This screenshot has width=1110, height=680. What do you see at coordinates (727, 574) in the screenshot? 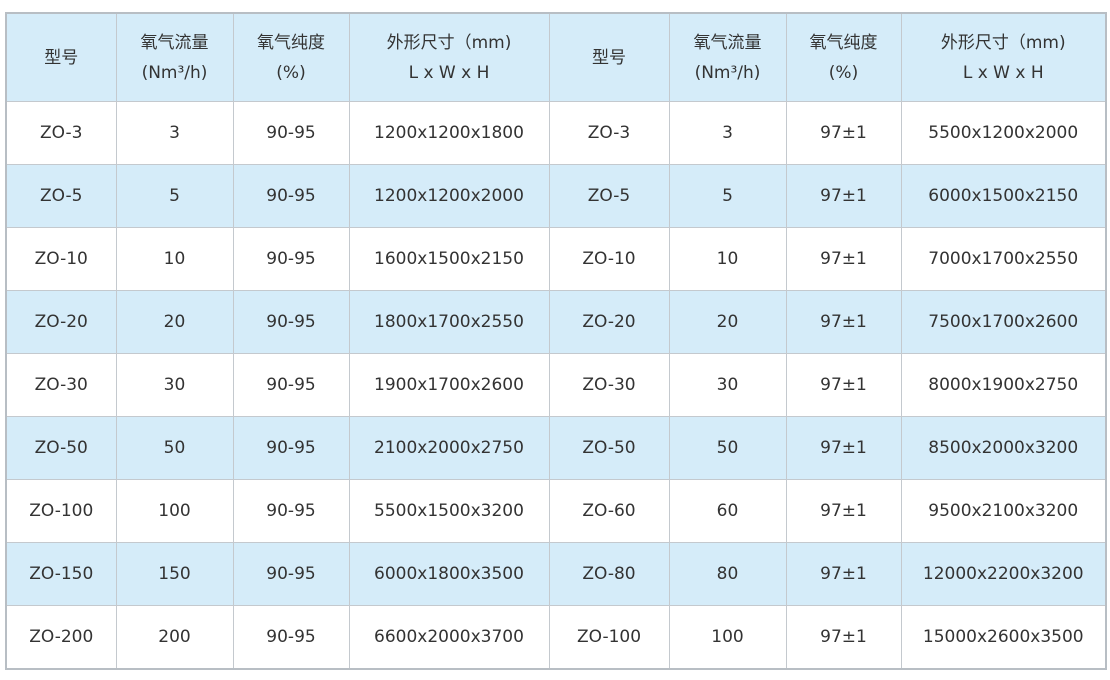
I see `cell-oxygen-flow: 80` at bounding box center [727, 574].